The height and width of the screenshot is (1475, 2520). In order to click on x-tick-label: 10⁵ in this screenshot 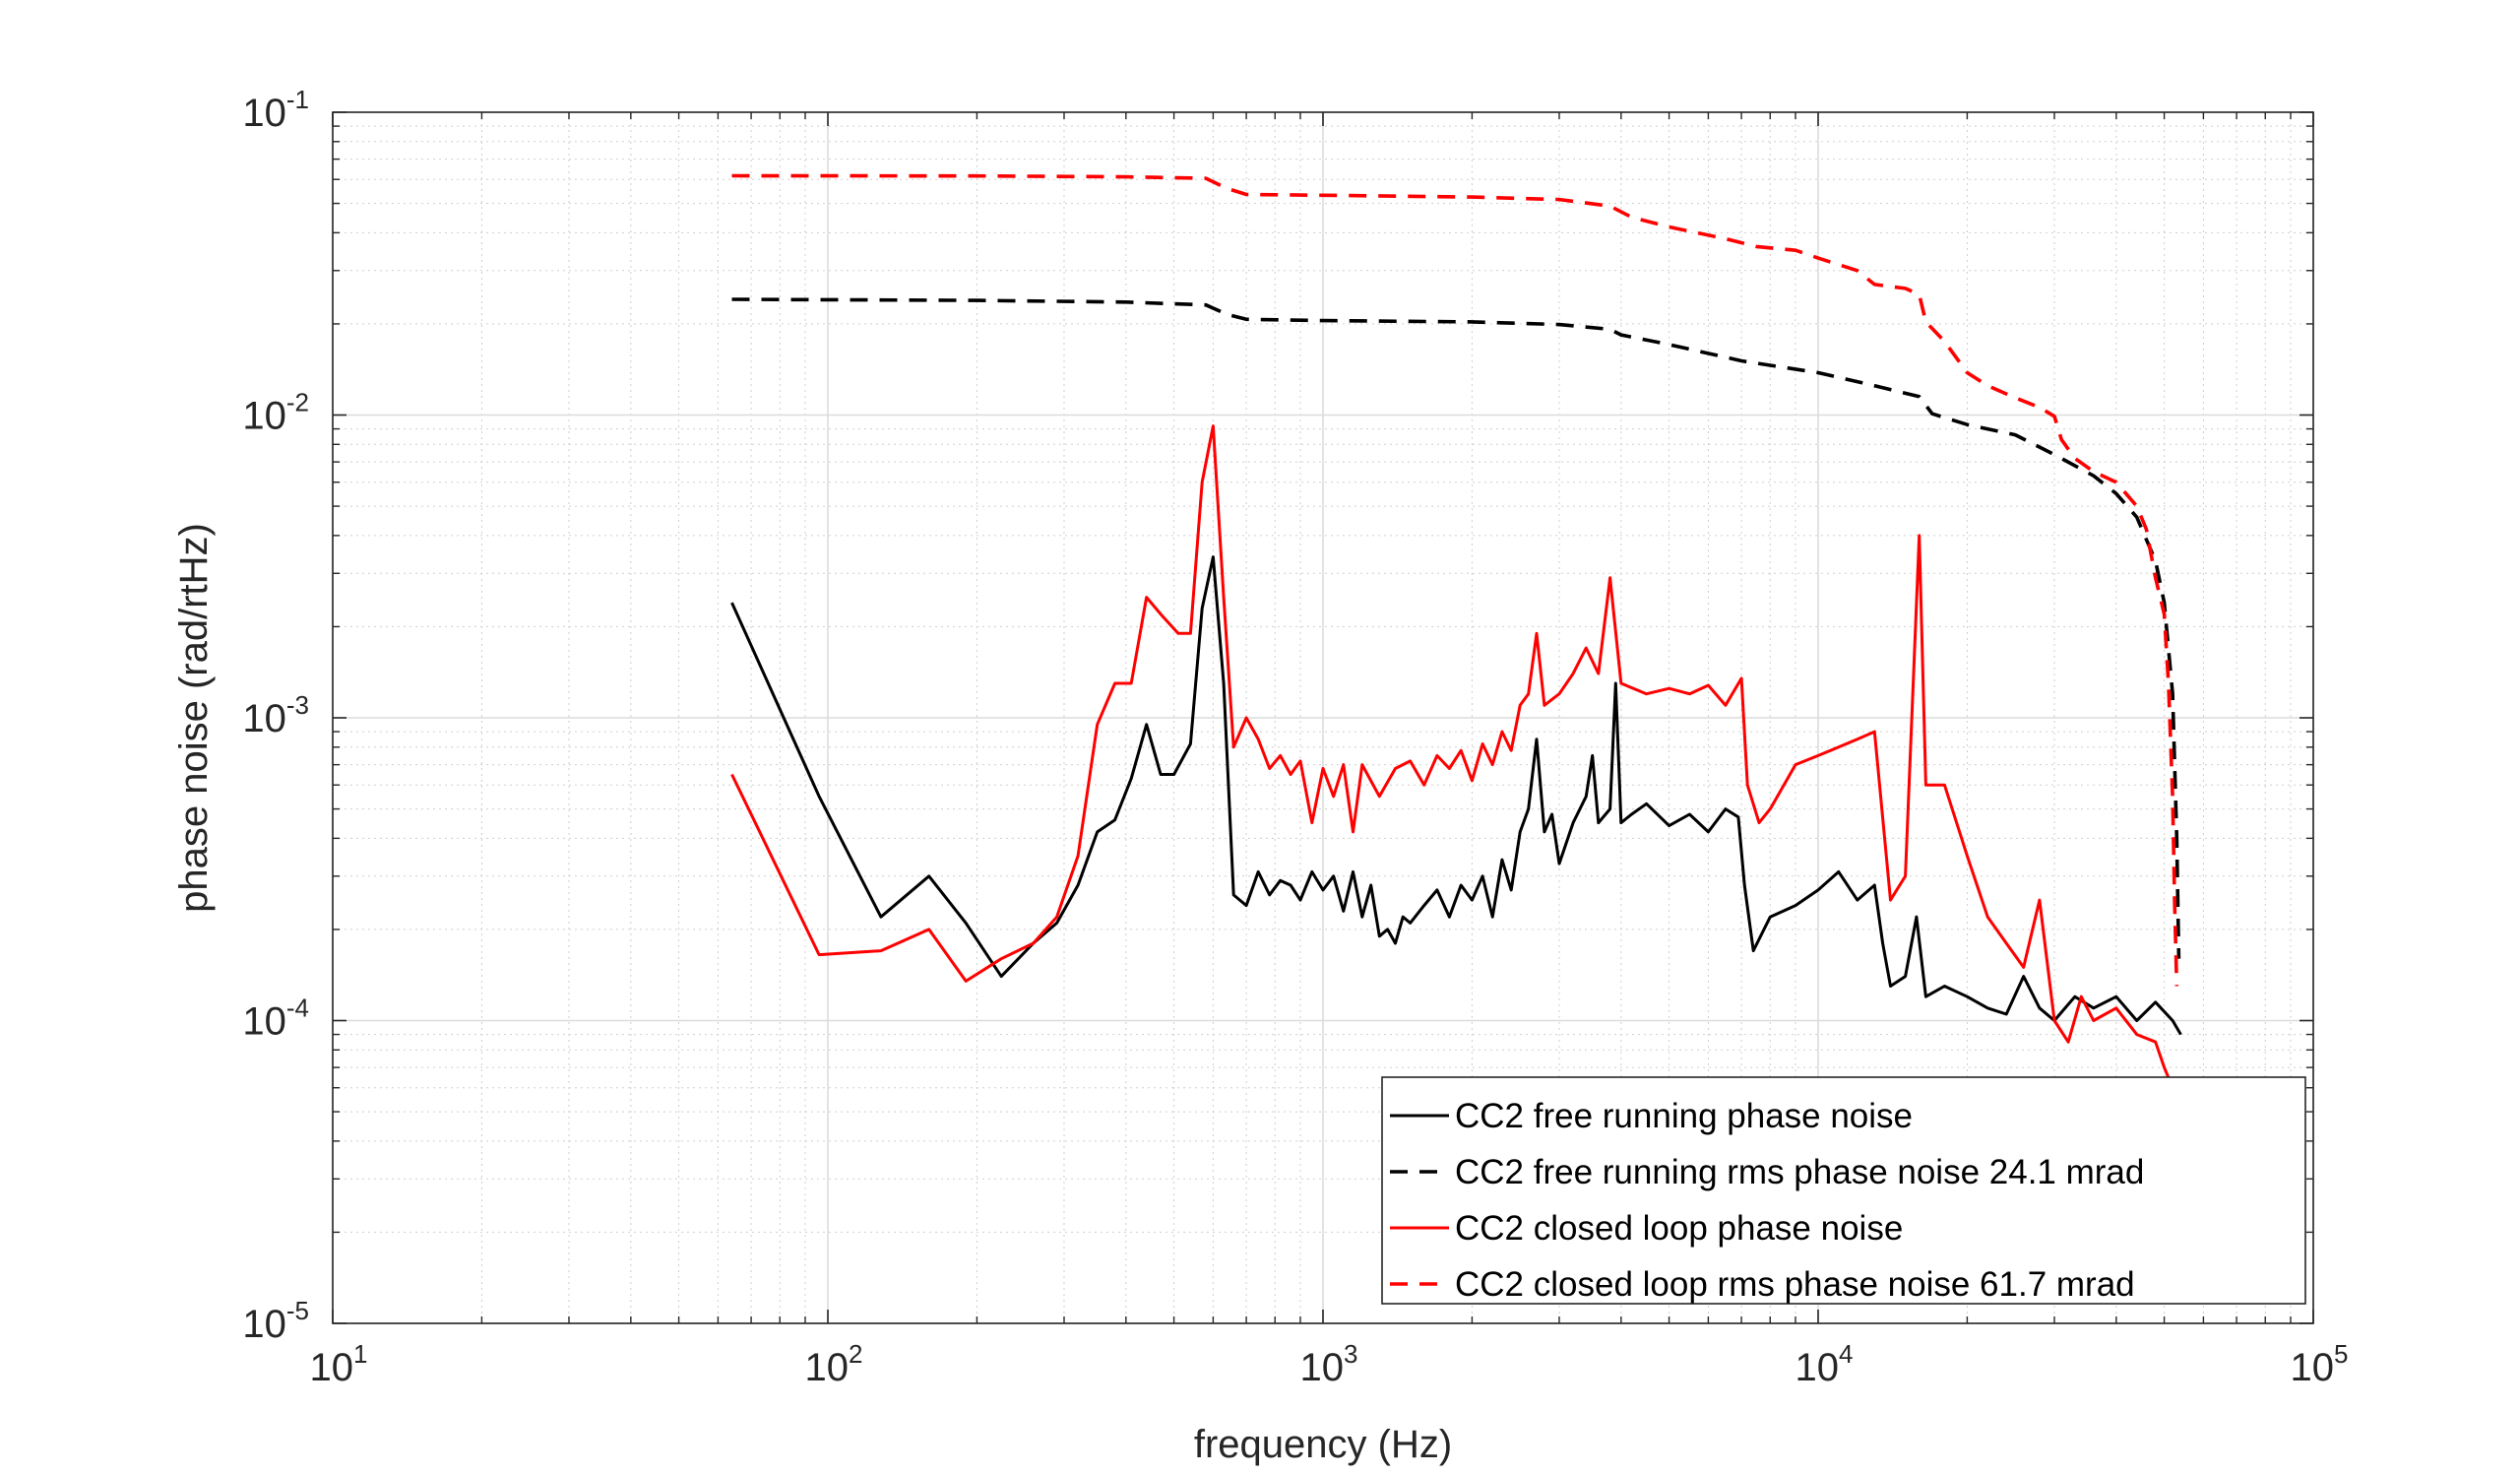, I will do `click(2320, 1364)`.